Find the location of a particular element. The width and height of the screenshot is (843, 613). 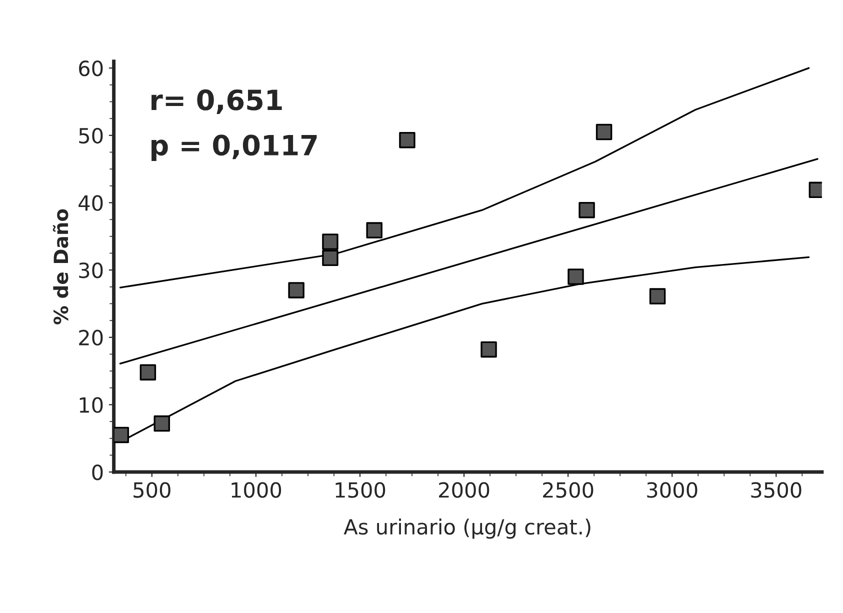

x-tick-label: 500 is located at coordinates (152, 490).